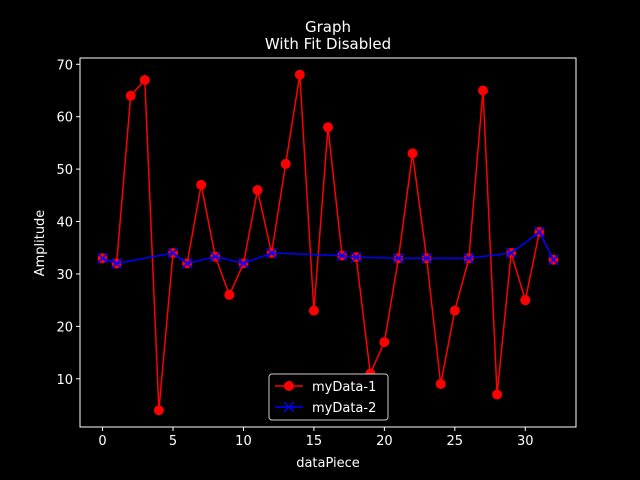 The width and height of the screenshot is (640, 480). I want to click on legend-label-mydata-1: myData-1, so click(344, 387).